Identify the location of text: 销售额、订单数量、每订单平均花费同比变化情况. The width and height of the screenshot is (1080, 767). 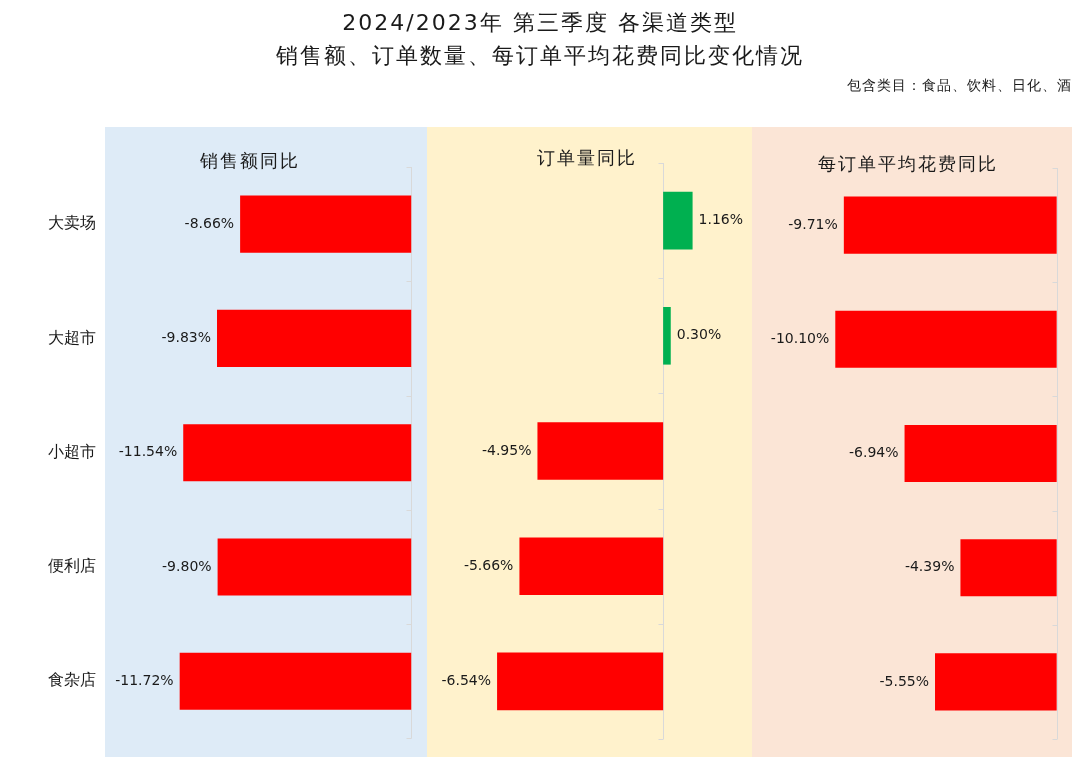
(540, 56).